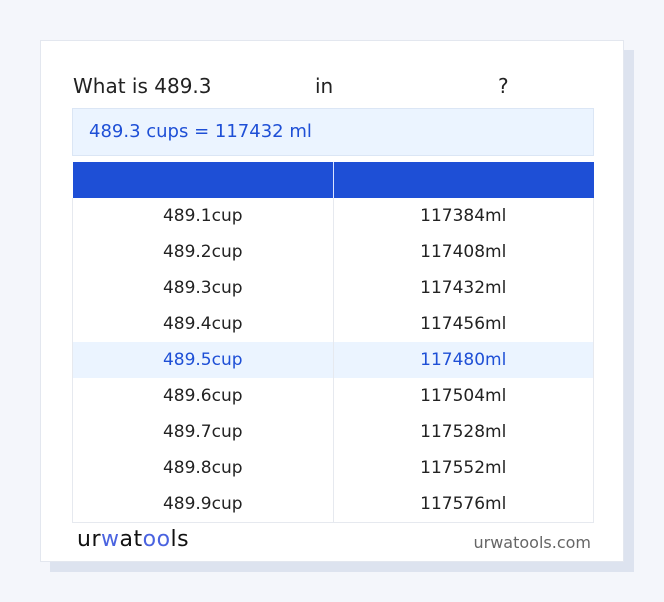  Describe the element at coordinates (503, 86) in the screenshot. I see `title-suffix: ?` at that location.